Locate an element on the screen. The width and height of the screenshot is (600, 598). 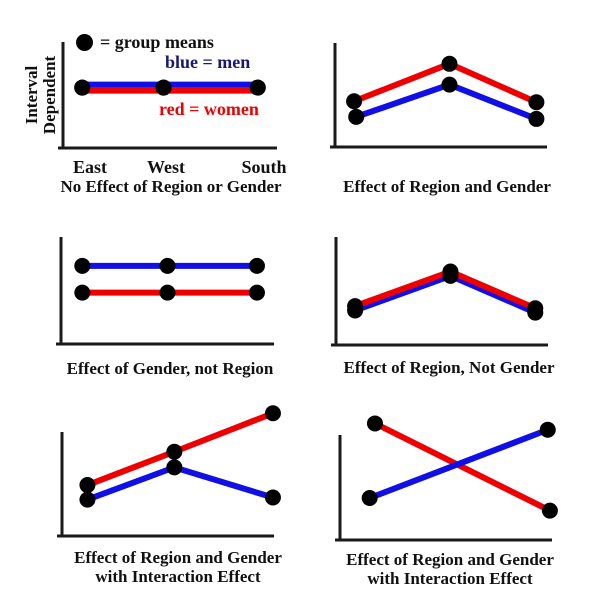
caption-region-not-gender: Effect of Region, Not Gender is located at coordinates (449, 367).